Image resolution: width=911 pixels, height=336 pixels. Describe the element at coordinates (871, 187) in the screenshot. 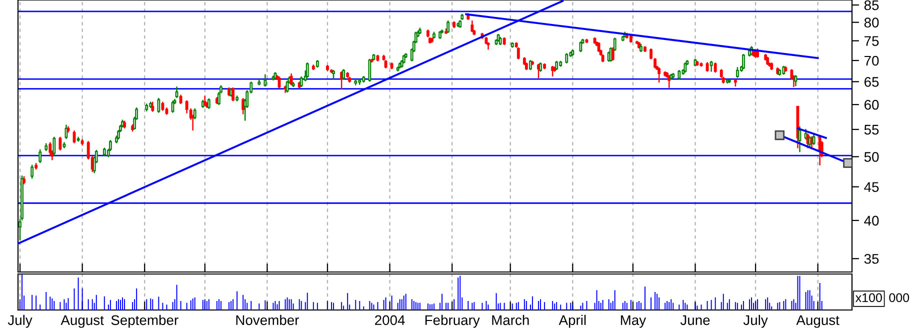

I see `y-tick-label: 45` at that location.